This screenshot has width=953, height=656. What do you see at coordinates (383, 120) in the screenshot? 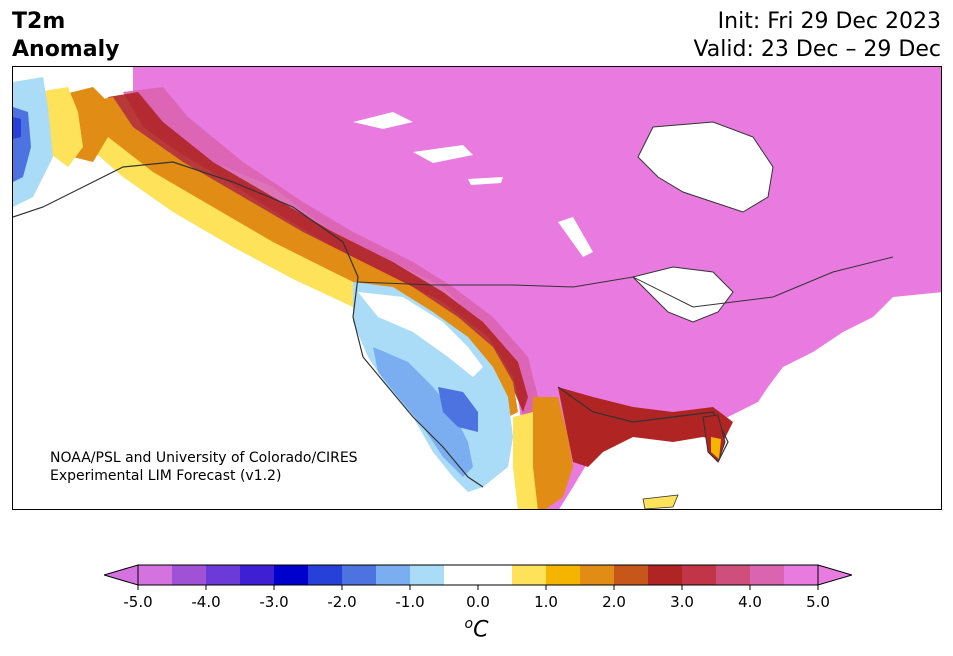
I see `northern-lake` at bounding box center [383, 120].